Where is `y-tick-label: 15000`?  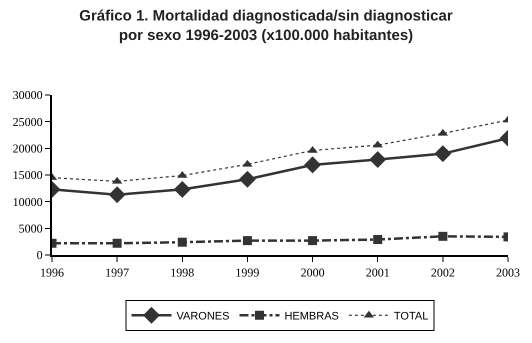 y-tick-label: 15000 is located at coordinates (27, 175).